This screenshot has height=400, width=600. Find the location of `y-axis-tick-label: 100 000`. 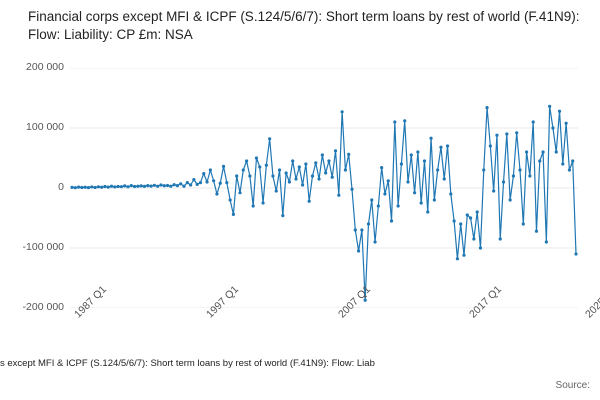

y-axis-tick-label: 100 000 is located at coordinates (45, 127).